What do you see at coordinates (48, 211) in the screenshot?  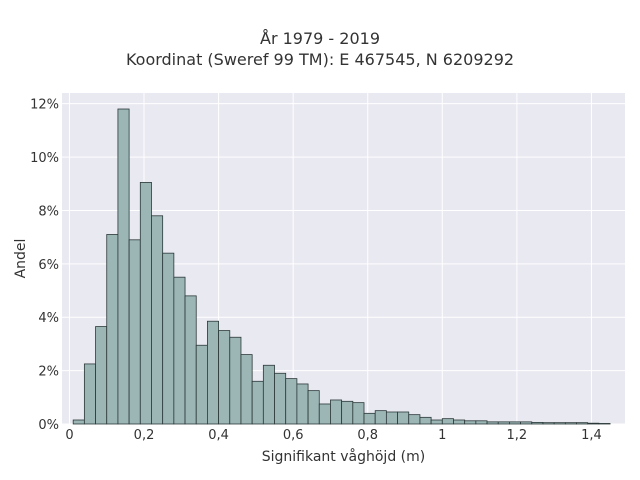 I see `y-tick-label: 8%` at bounding box center [48, 211].